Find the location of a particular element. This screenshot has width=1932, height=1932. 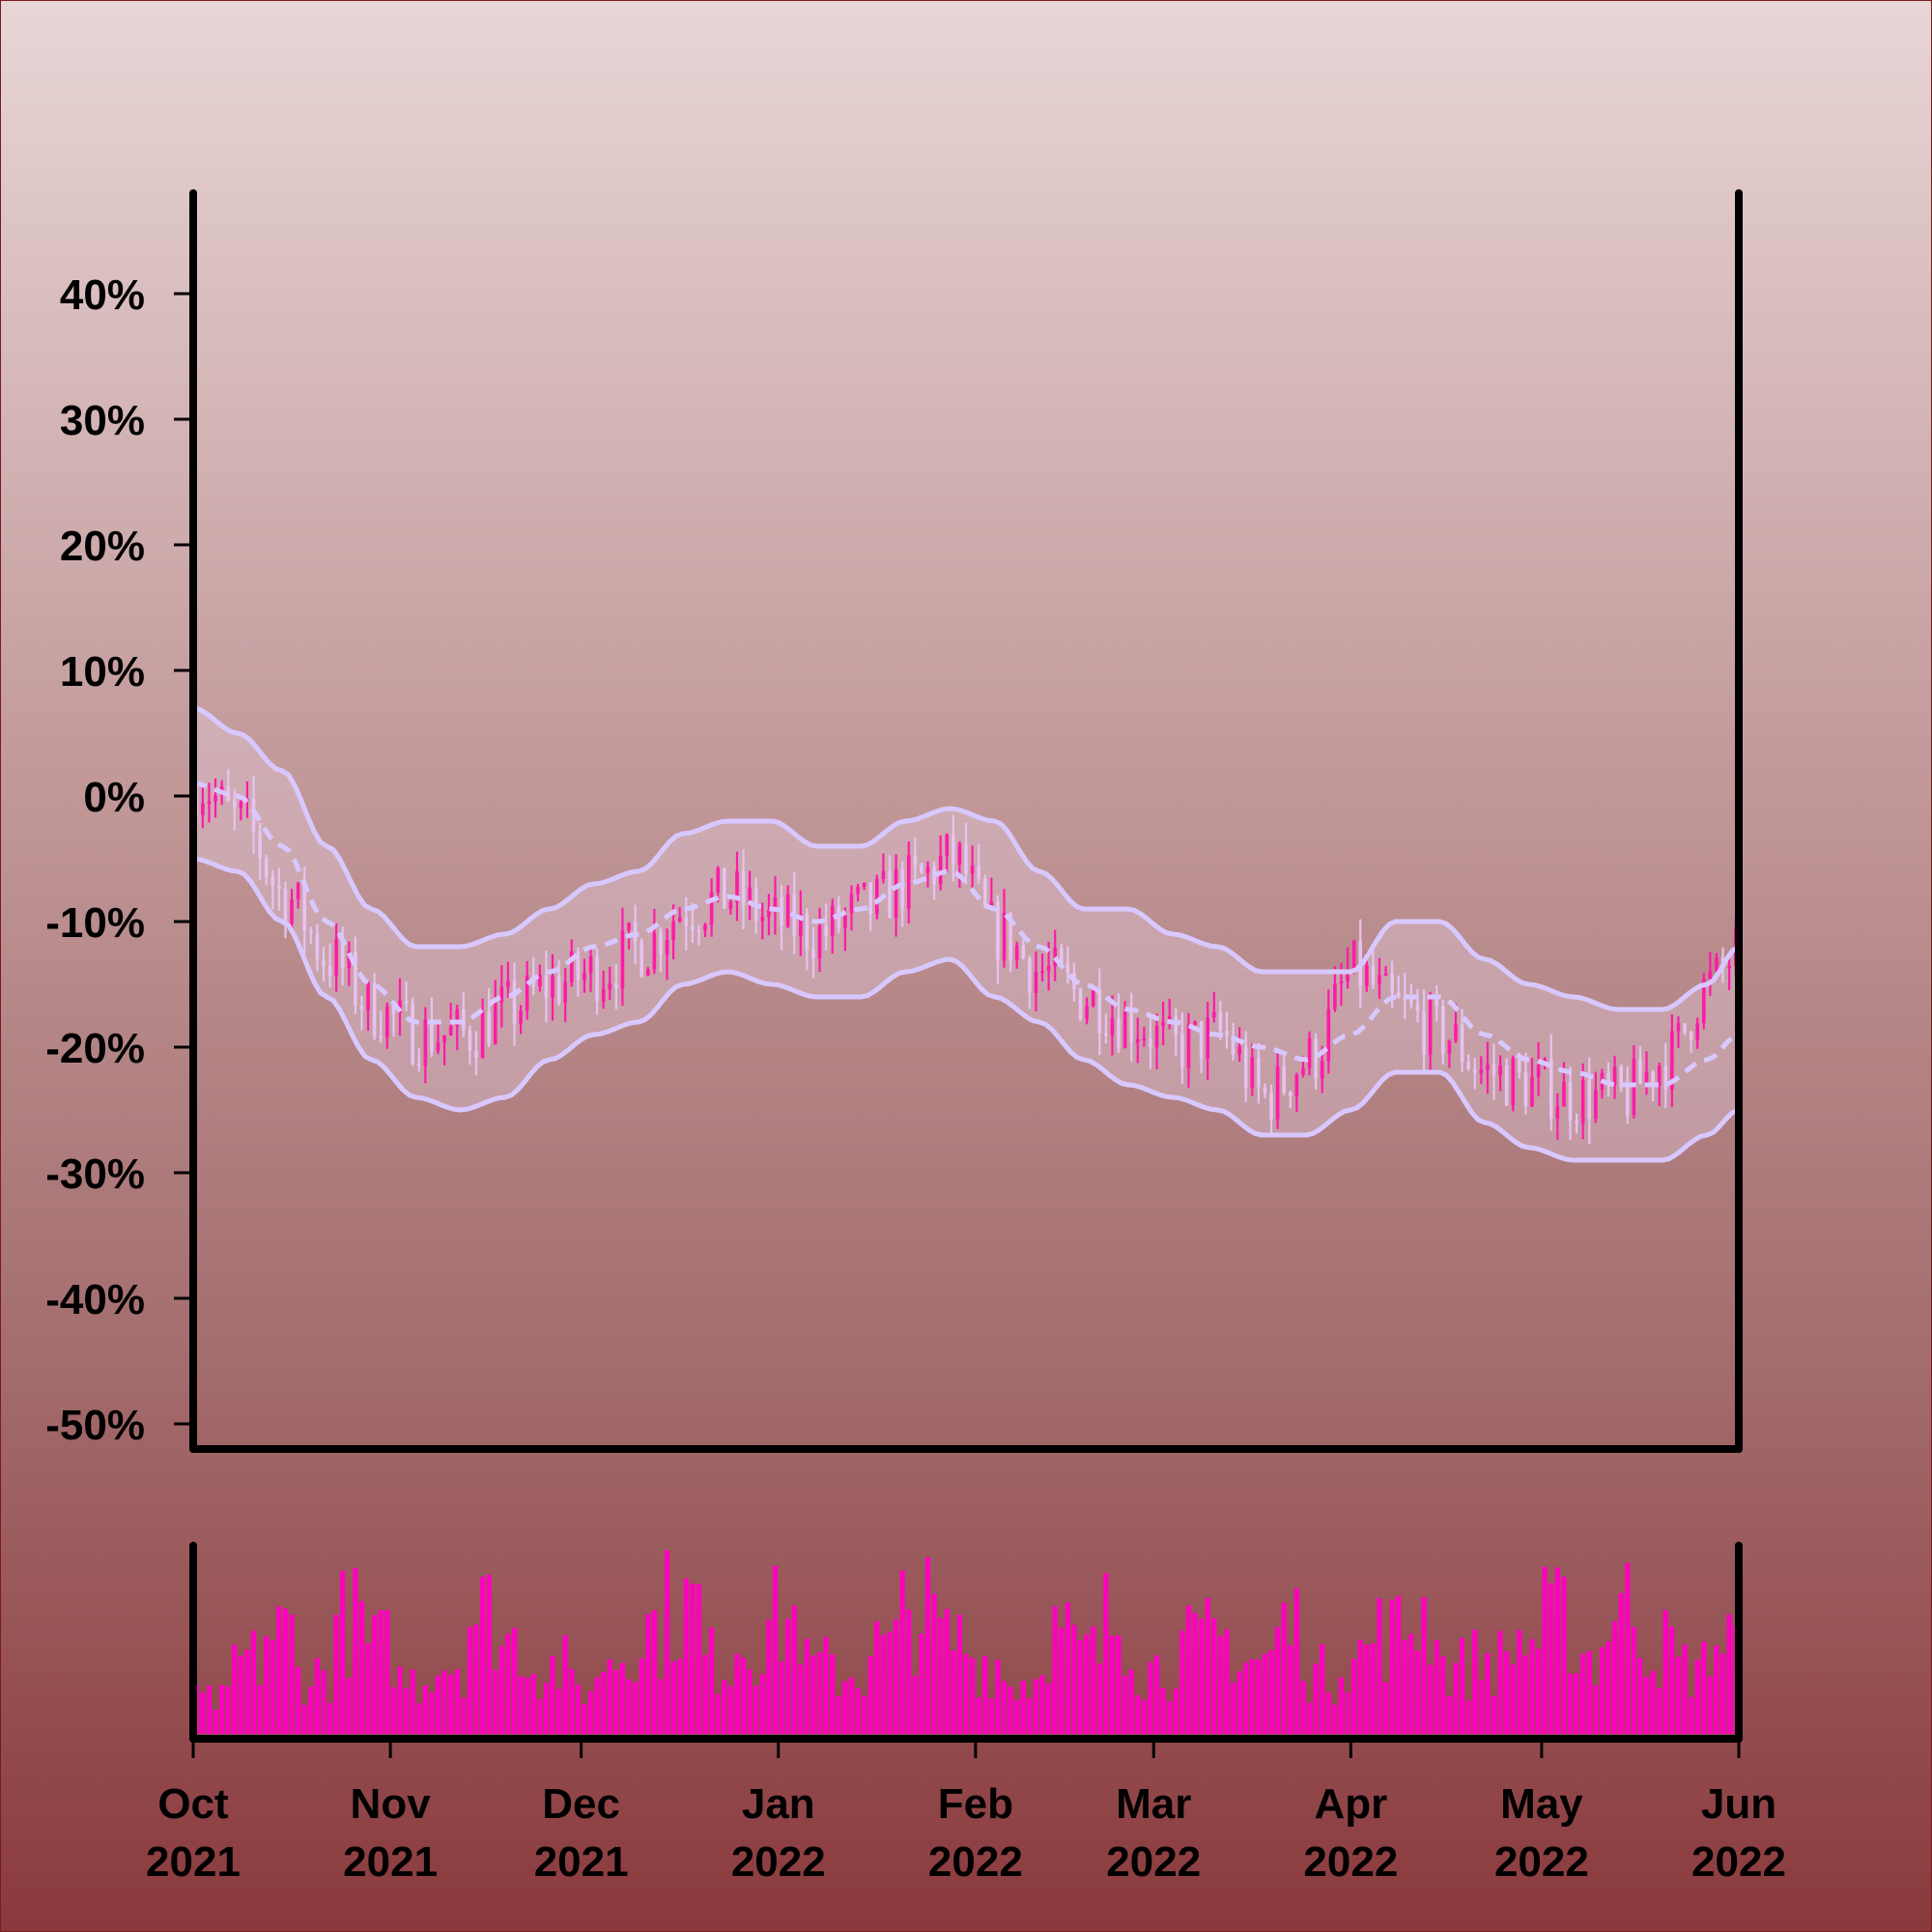

x-tick-month: Jan is located at coordinates (778, 1804).